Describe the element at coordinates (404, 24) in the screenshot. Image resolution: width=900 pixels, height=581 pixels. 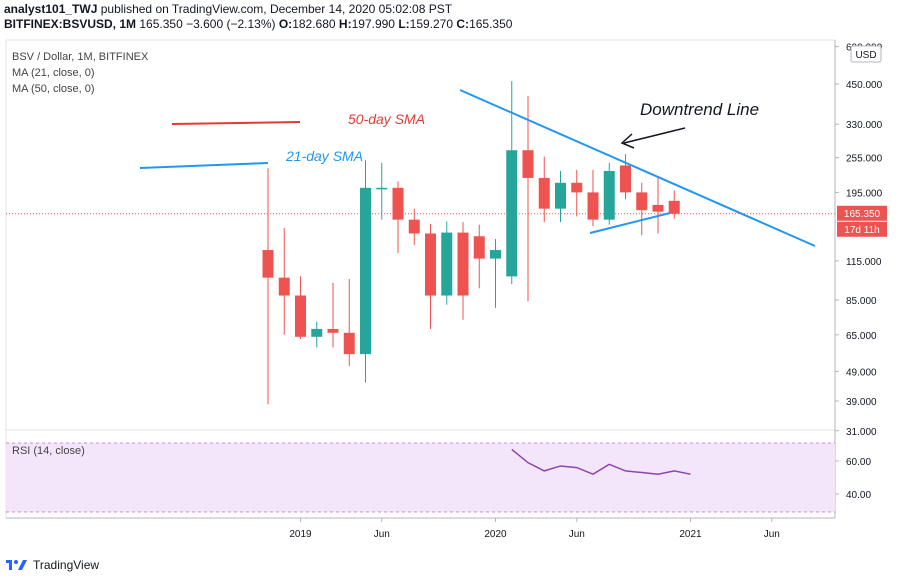
I see `low-label: L:` at that location.